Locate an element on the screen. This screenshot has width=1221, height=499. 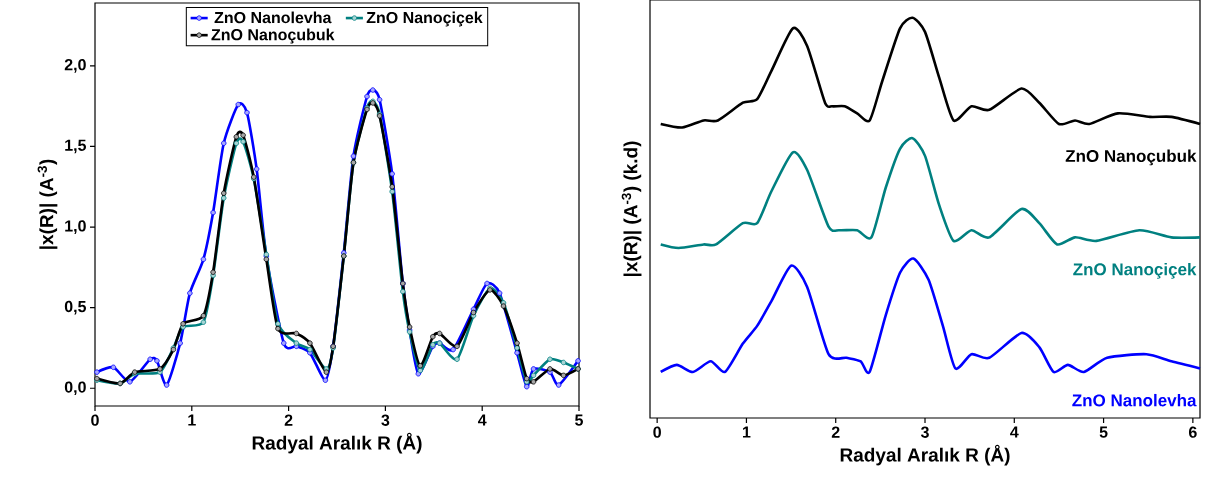
legend-label: ZnO Nanoçubuk is located at coordinates (273, 36).